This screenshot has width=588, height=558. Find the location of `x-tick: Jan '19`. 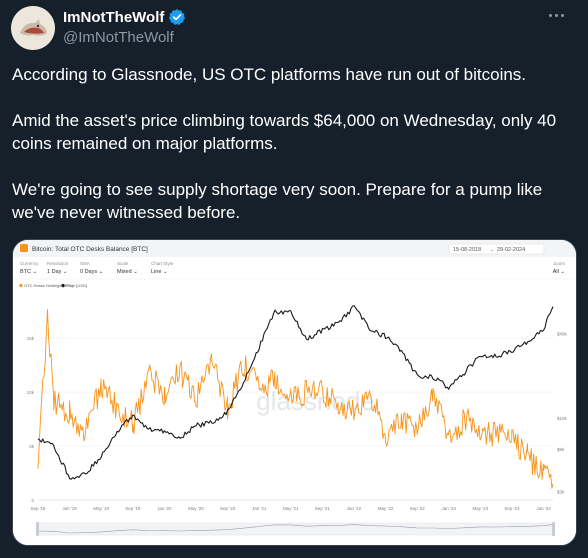

x-tick: Jan '19 is located at coordinates (69, 508).